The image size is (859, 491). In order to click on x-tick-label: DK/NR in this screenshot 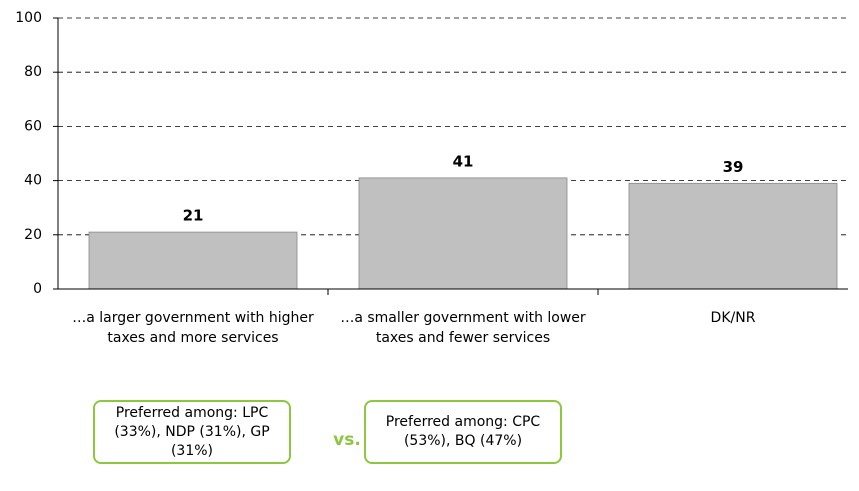, I will do `click(733, 318)`.